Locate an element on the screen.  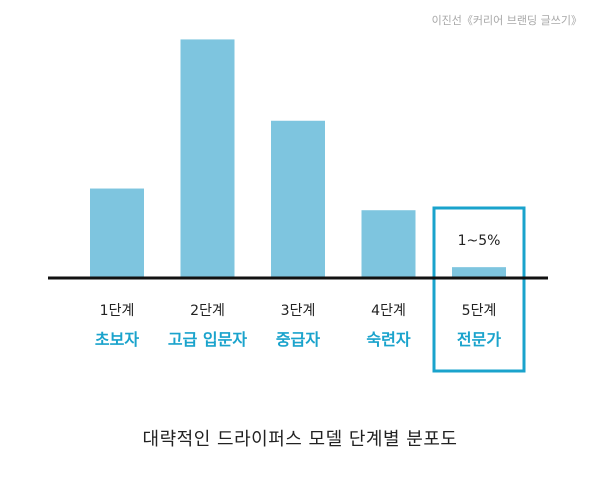
chart-caption: 대략적인 드라이퍼스 모델 단계별 분포도 is located at coordinates (300, 439).